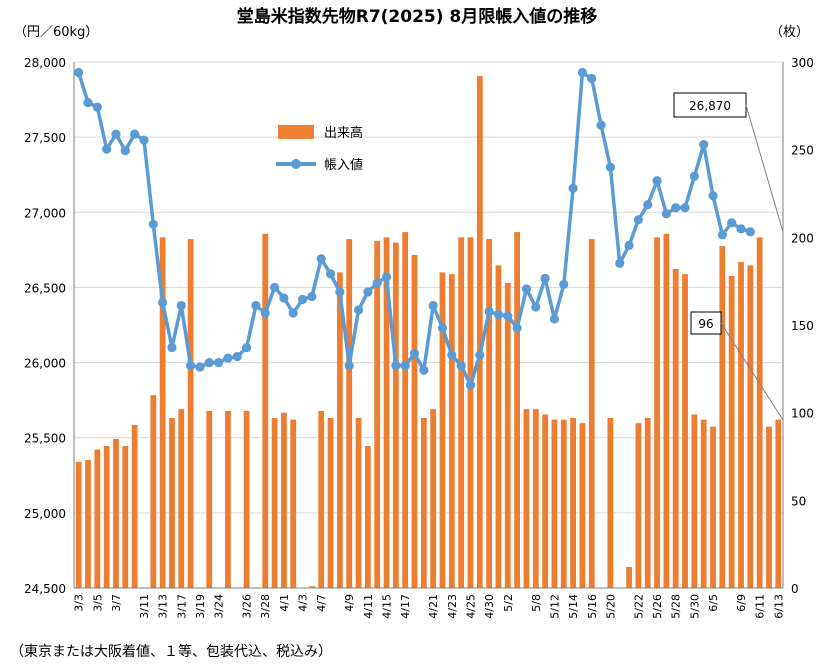 The height and width of the screenshot is (665, 835). I want to click on right-tick-labels: 0 50 100 150 200 250 300, so click(802, 326).